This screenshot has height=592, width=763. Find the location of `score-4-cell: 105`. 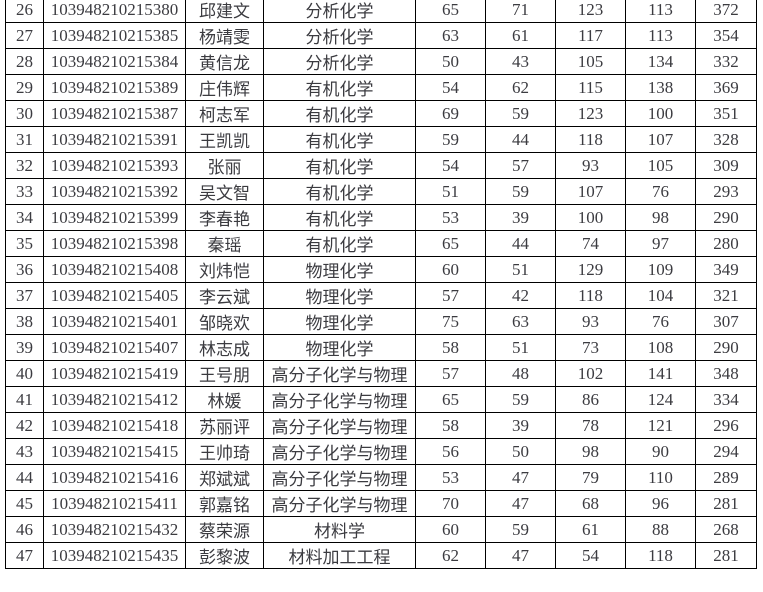

score-4-cell: 105 is located at coordinates (660, 165).